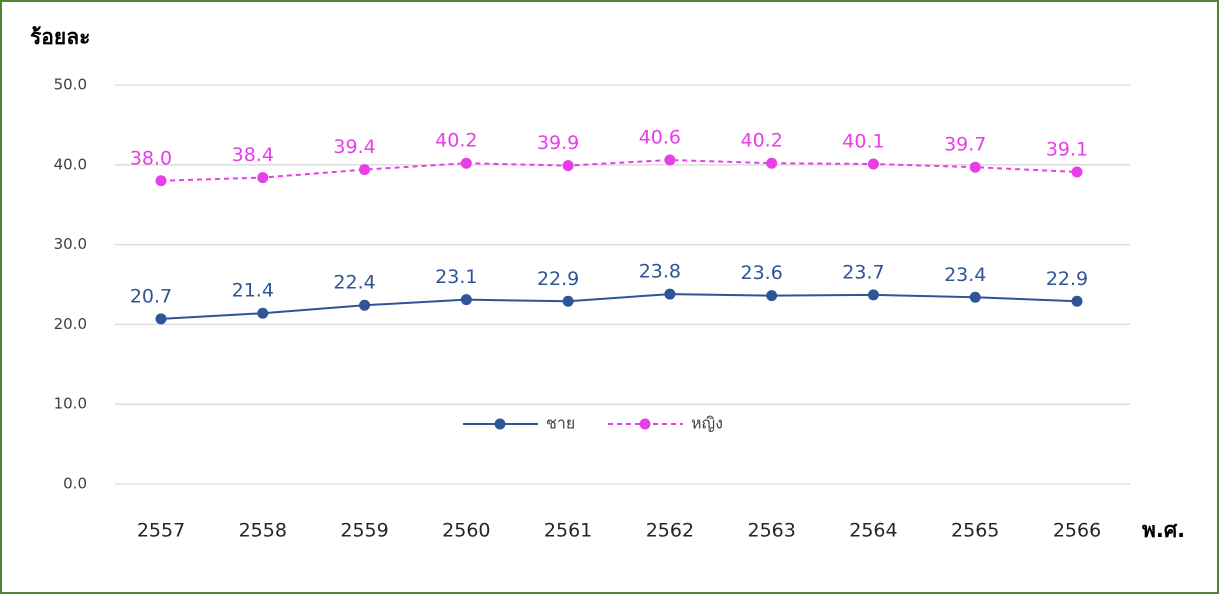  Describe the element at coordinates (161, 531) in the screenshot. I see `x-tick-label: 2557` at that location.